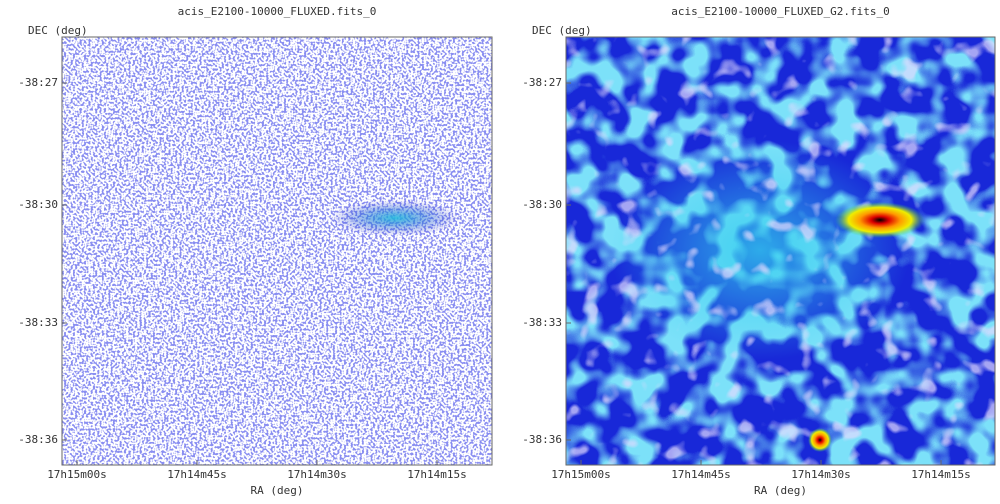 This screenshot has width=1000, height=504. What do you see at coordinates (780, 11) in the screenshot?
I see `image-title: acis_E2100-10000_FLUXED_G2.fits_0` at bounding box center [780, 11].